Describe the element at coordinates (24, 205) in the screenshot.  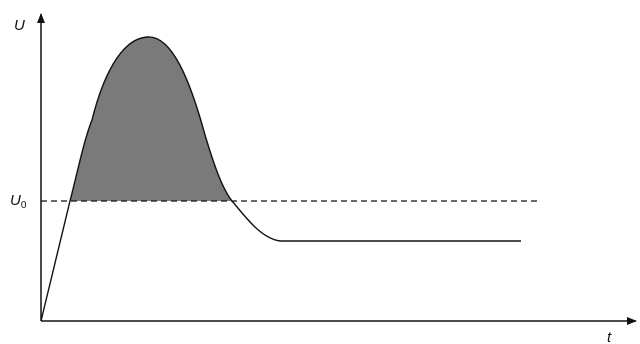
I see `threshold-label-subscript: 0` at that location.